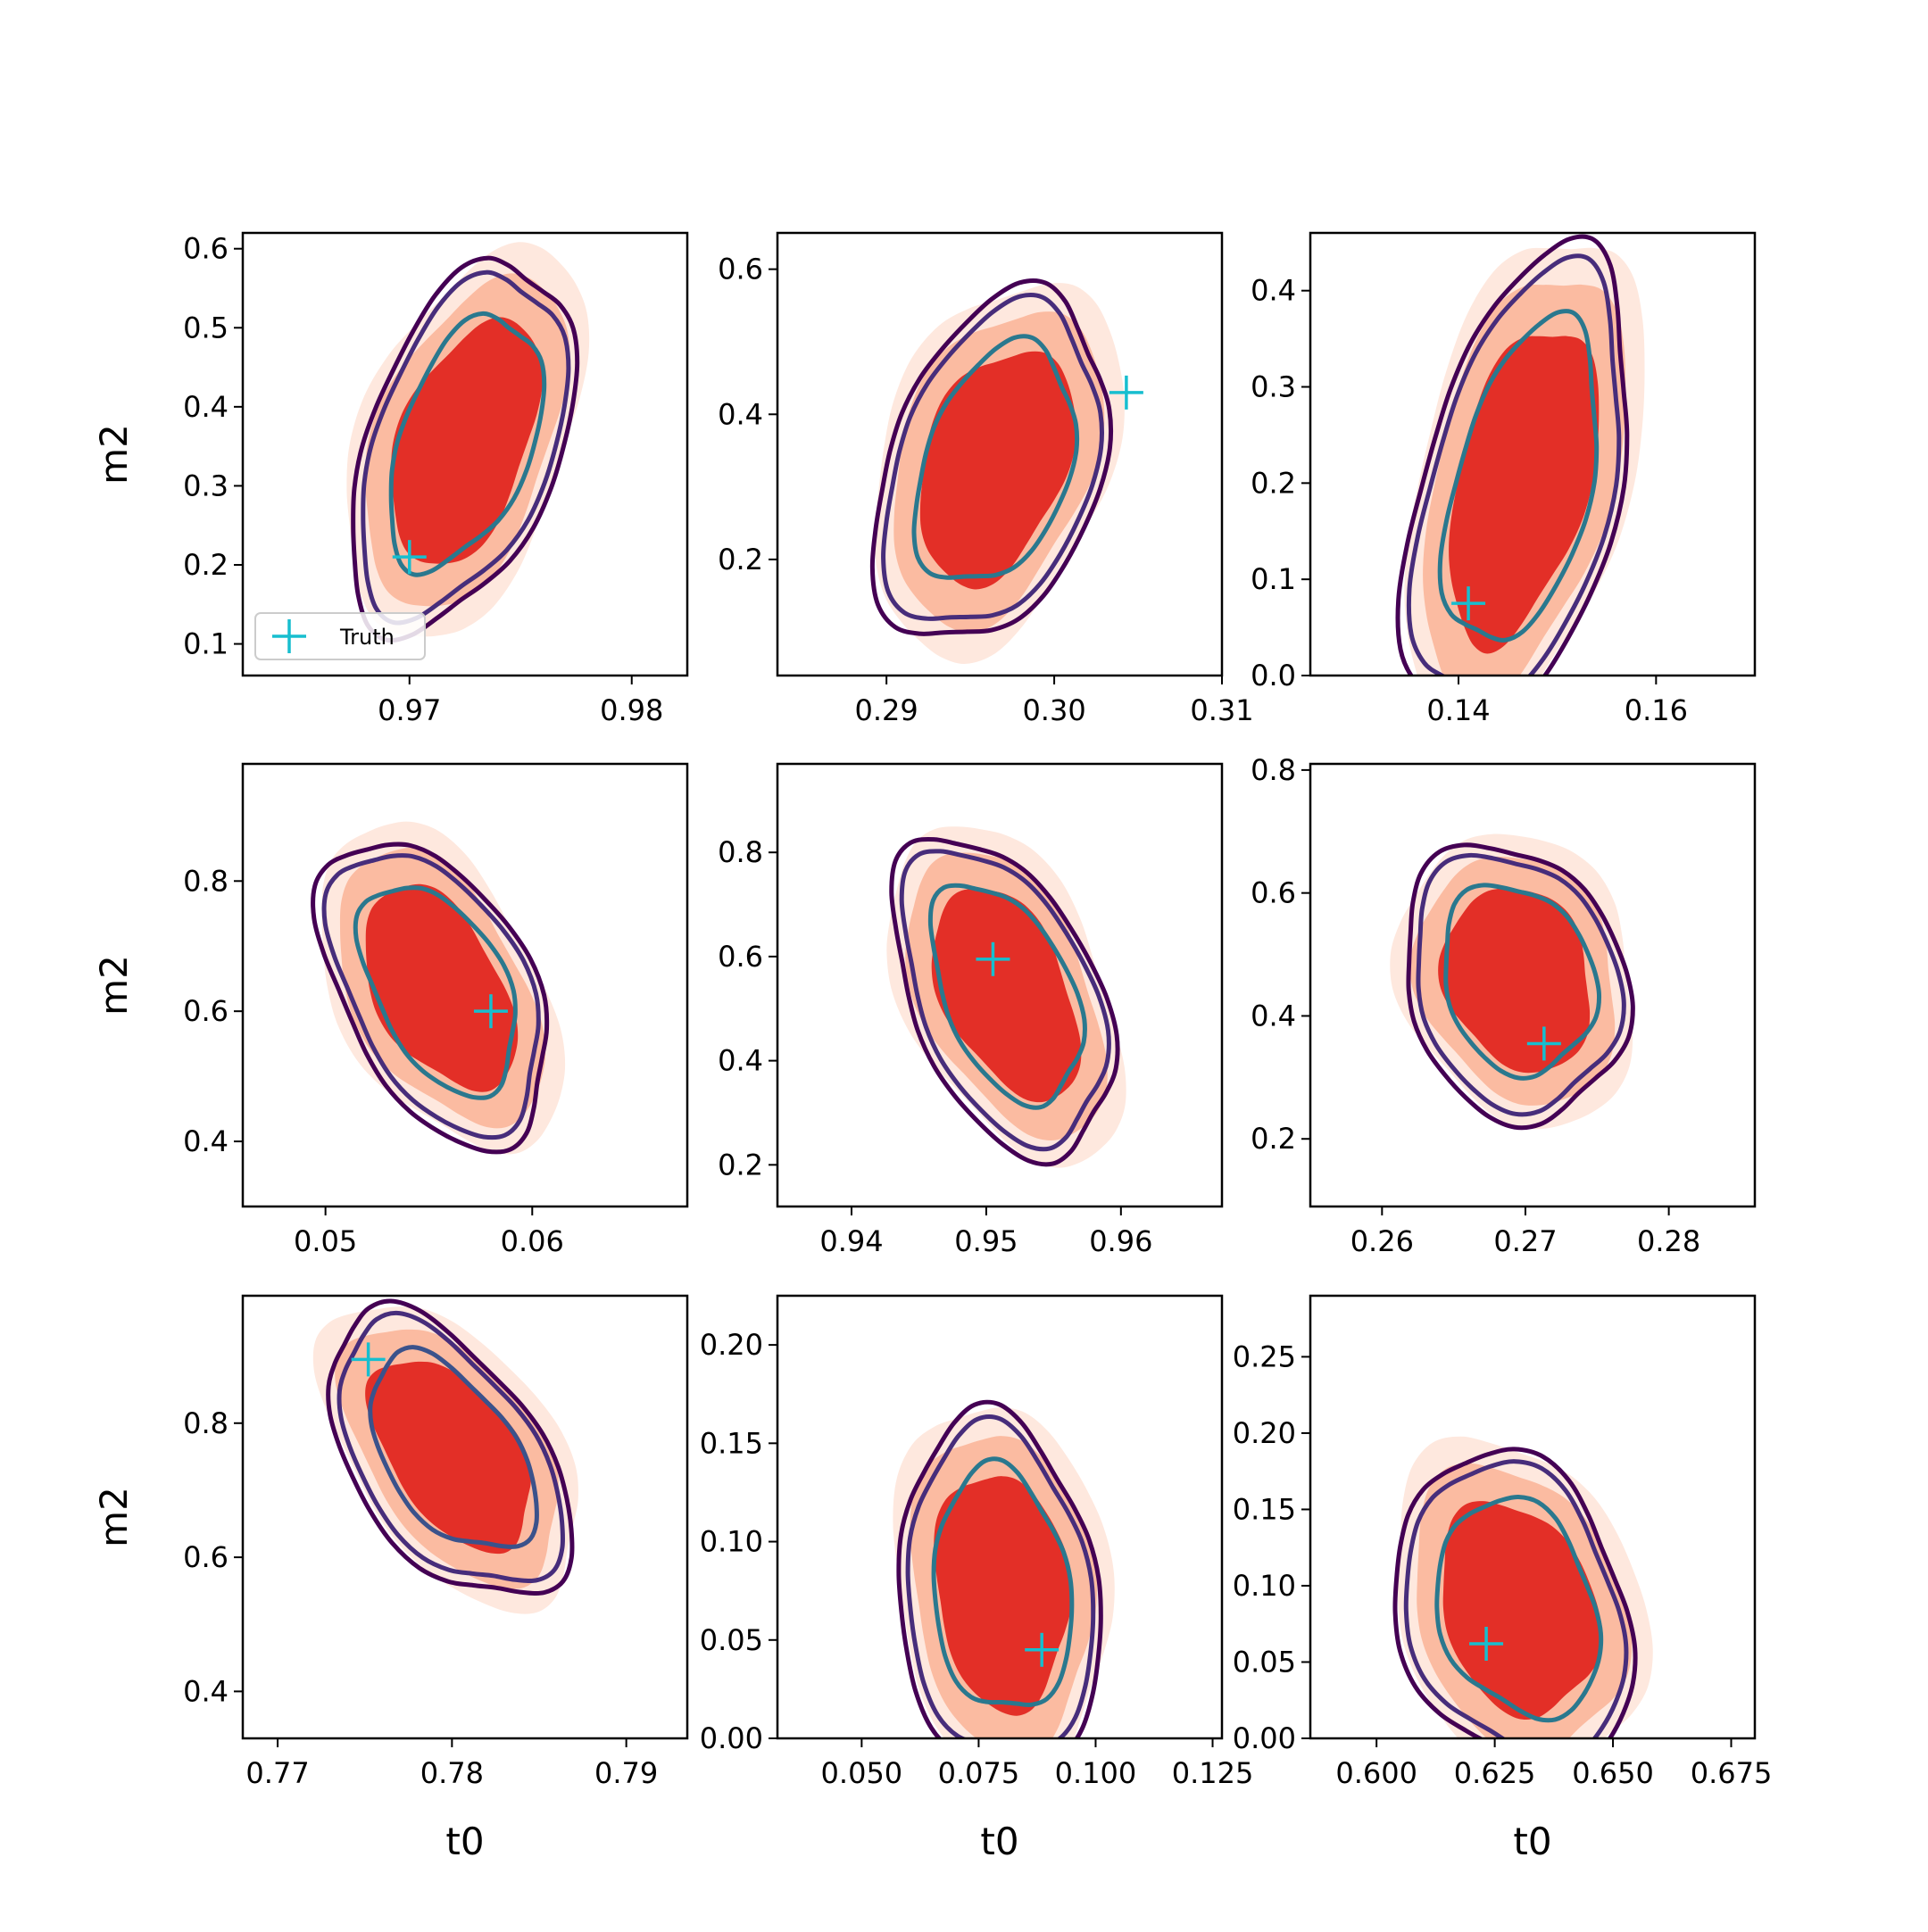  What do you see at coordinates (862, 1773) in the screenshot?
I see `x-tick-label: 0.050` at bounding box center [862, 1773].